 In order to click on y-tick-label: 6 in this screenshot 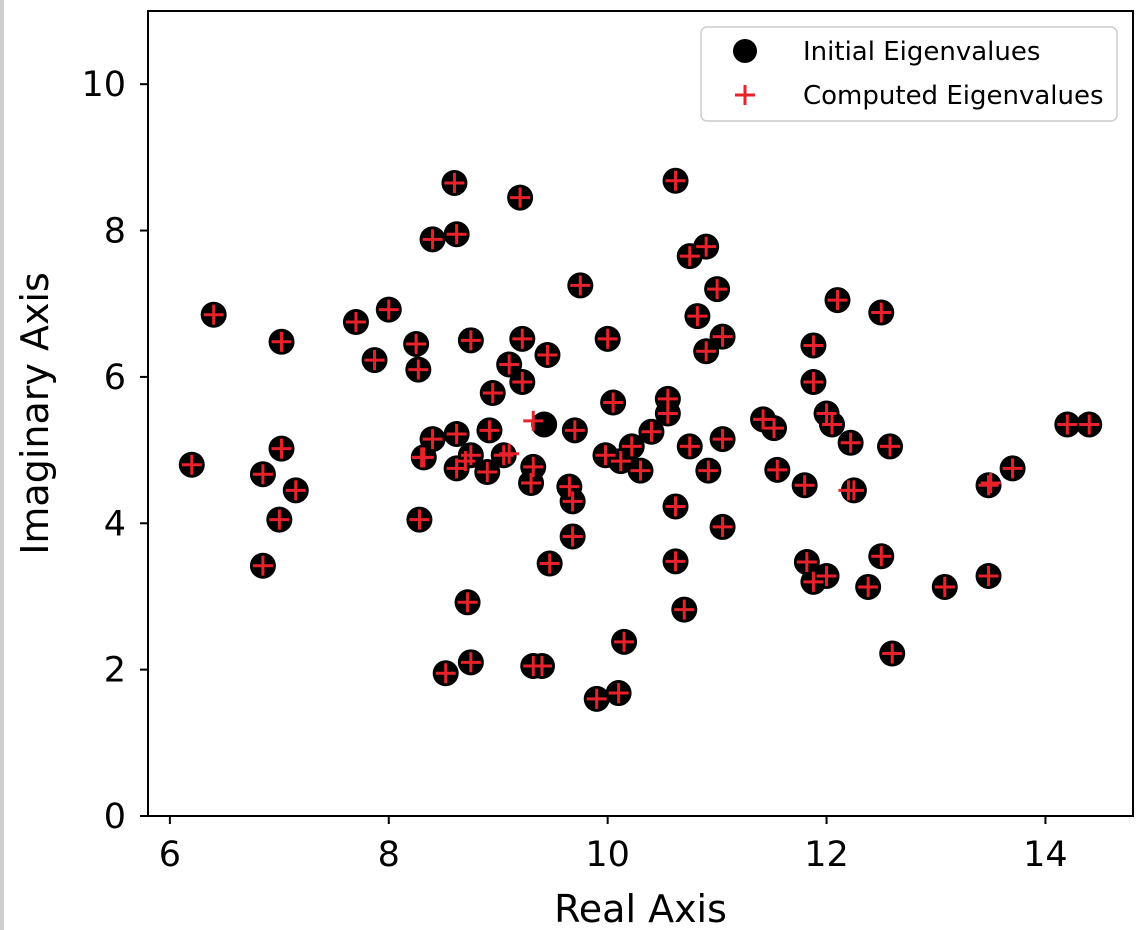, I will do `click(115, 378)`.